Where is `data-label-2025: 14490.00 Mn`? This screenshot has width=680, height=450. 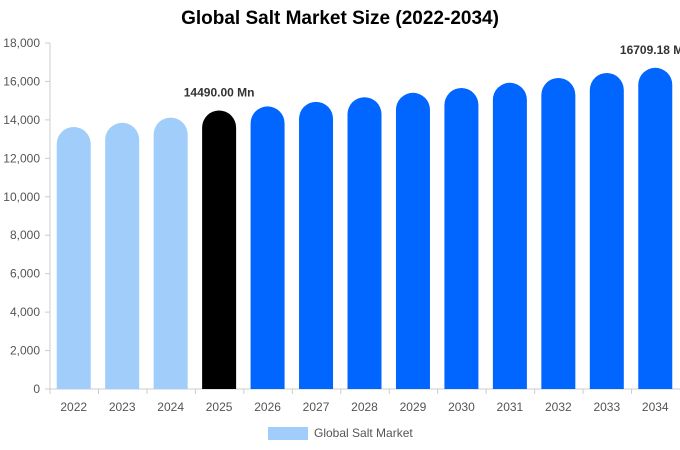 data-label-2025: 14490.00 Mn is located at coordinates (219, 92).